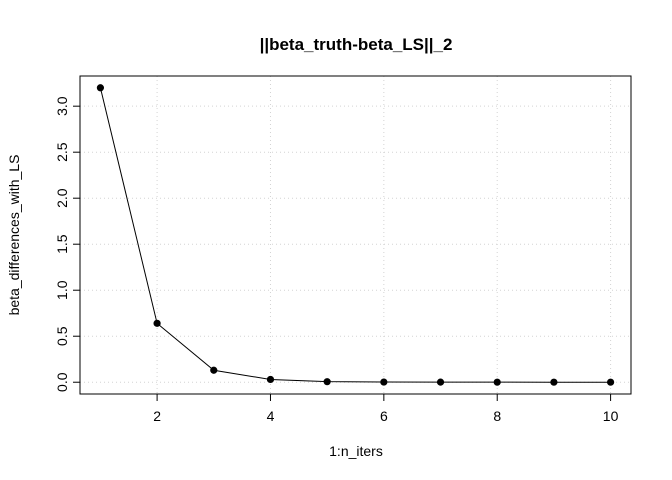 This screenshot has height=480, width=672. I want to click on y-axis-label: beta_differences_with_LS, so click(14, 235).